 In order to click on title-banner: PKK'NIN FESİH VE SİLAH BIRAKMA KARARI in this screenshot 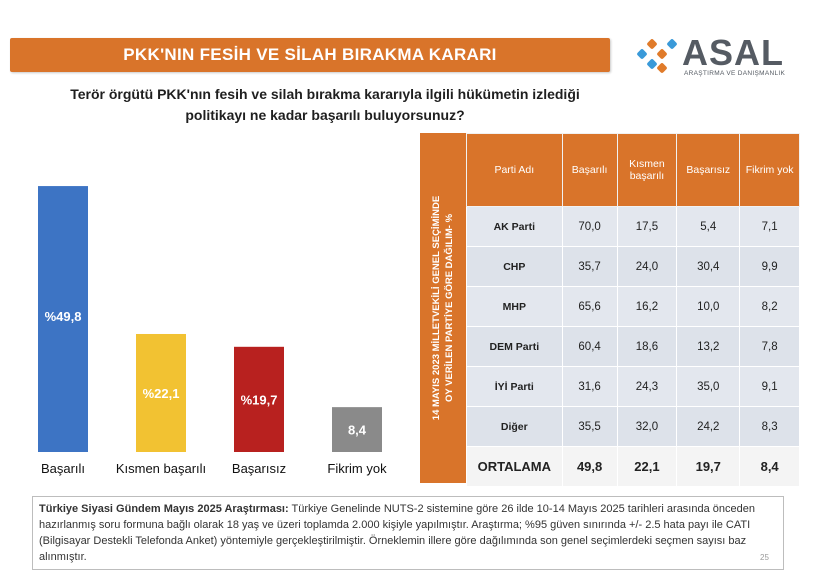, I will do `click(310, 55)`.